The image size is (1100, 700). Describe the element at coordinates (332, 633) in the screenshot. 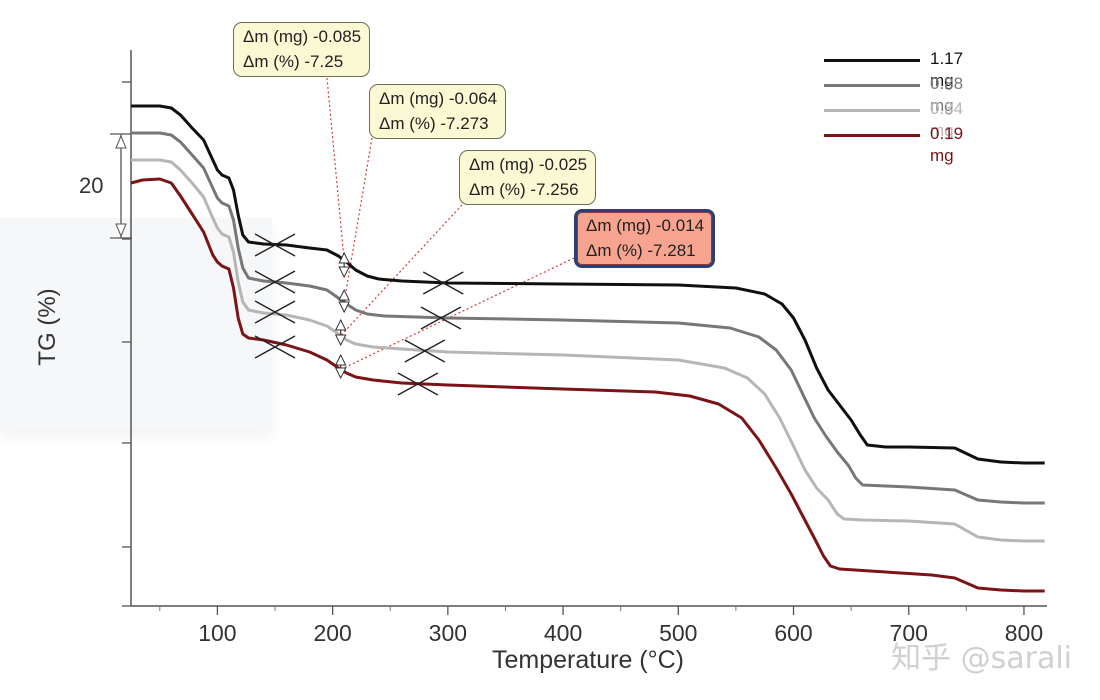

I see `x-tick-label: 200` at that location.